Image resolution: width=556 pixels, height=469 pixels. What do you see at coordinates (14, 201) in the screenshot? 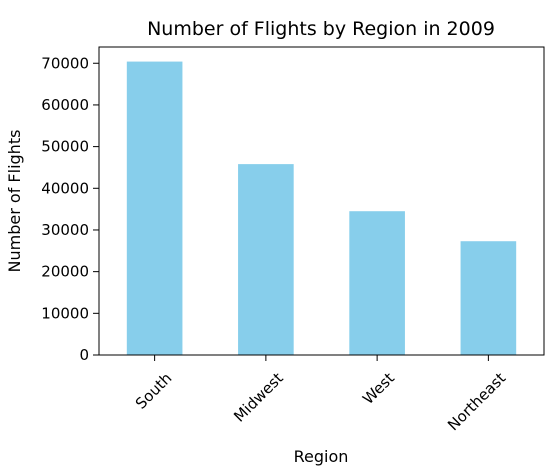
I see `y-axis-label: Number of Flights` at bounding box center [14, 201].